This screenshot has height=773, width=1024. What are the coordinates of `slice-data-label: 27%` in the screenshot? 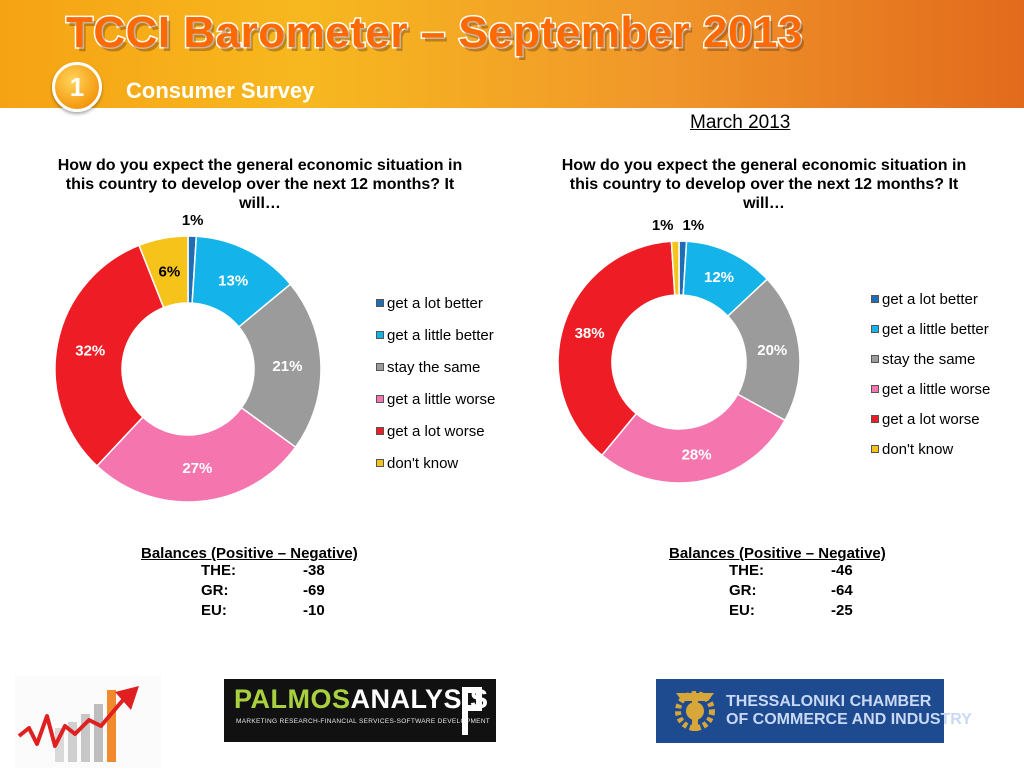 It's located at (197, 468).